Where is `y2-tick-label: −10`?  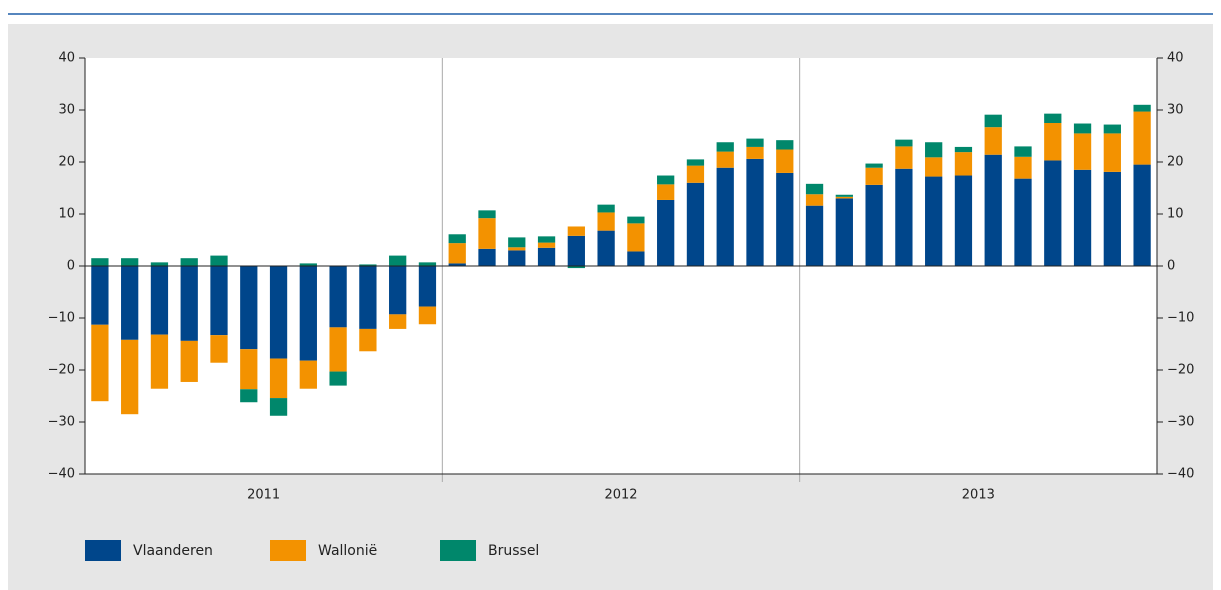
y2-tick-label: −10 is located at coordinates (1180, 318).